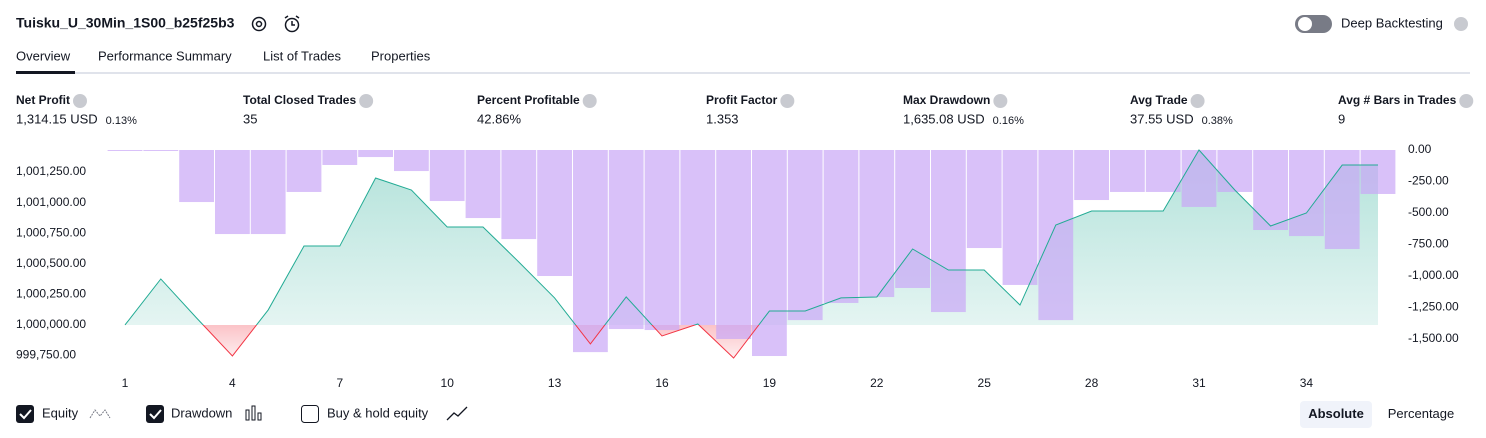 The height and width of the screenshot is (438, 1486). I want to click on y2-tick-label: -250.00, so click(1428, 181).